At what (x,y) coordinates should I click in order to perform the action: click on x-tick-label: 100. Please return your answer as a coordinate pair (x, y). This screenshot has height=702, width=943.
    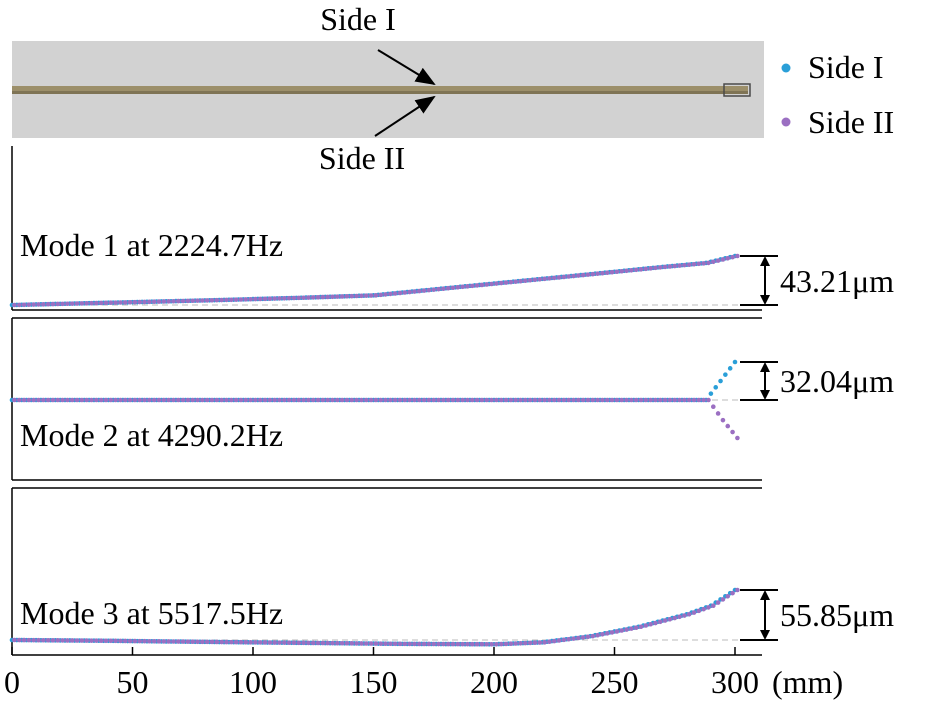
    Looking at the image, I should click on (253, 682).